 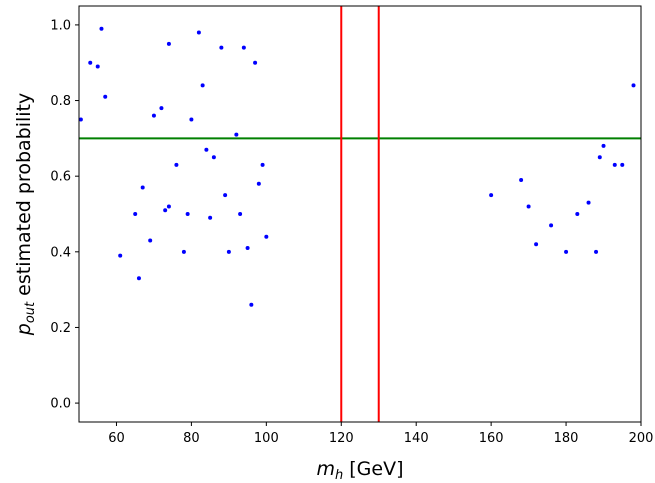 What do you see at coordinates (641, 438) in the screenshot?
I see `x-tick-label: 200` at bounding box center [641, 438].